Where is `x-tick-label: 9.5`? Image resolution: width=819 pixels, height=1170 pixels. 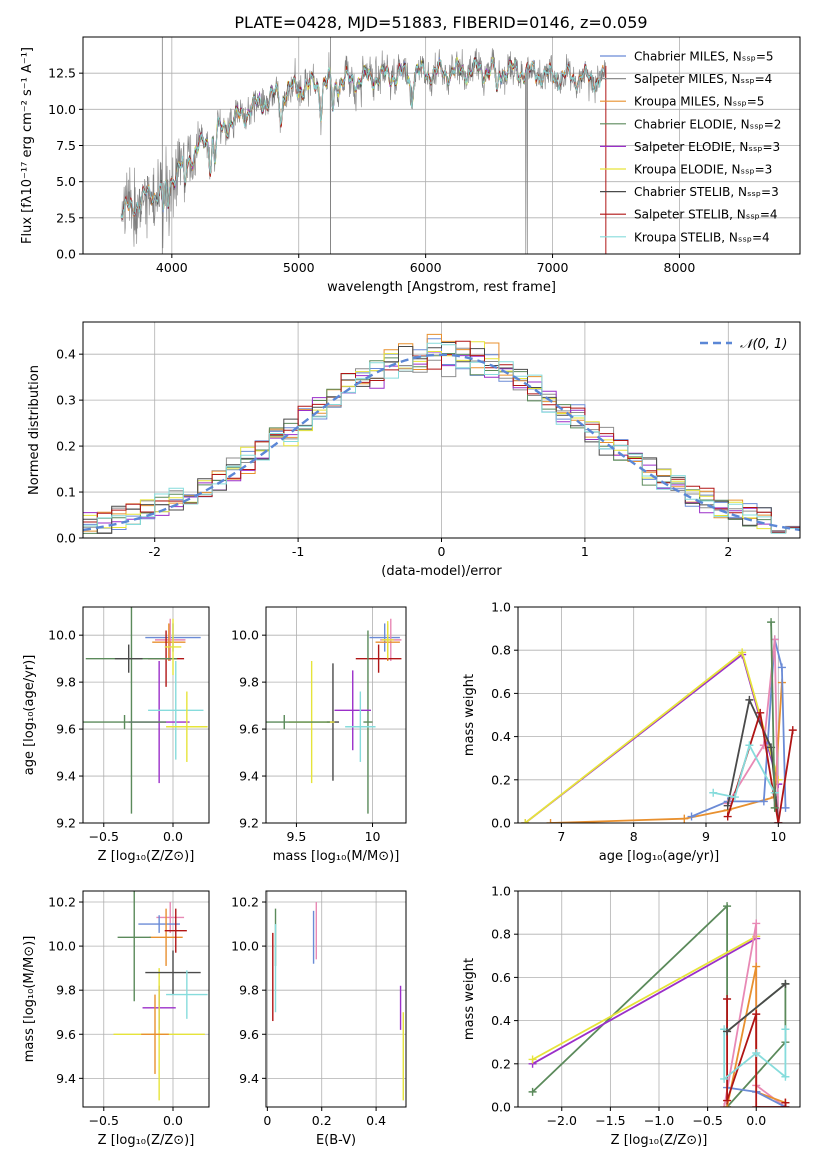 x-tick-label: 9.5 is located at coordinates (296, 836).